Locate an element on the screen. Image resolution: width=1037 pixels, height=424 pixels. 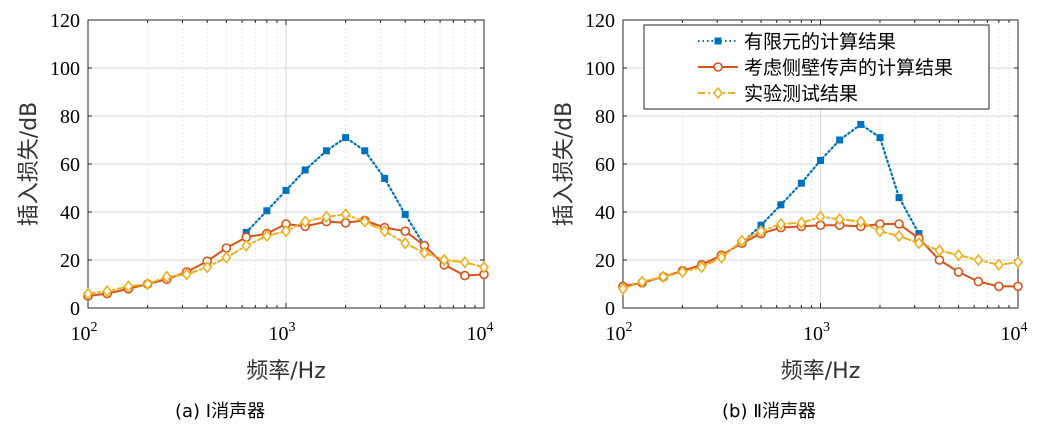
caption-panel-a: (a) Ⅰ消声器 is located at coordinates (220, 411).